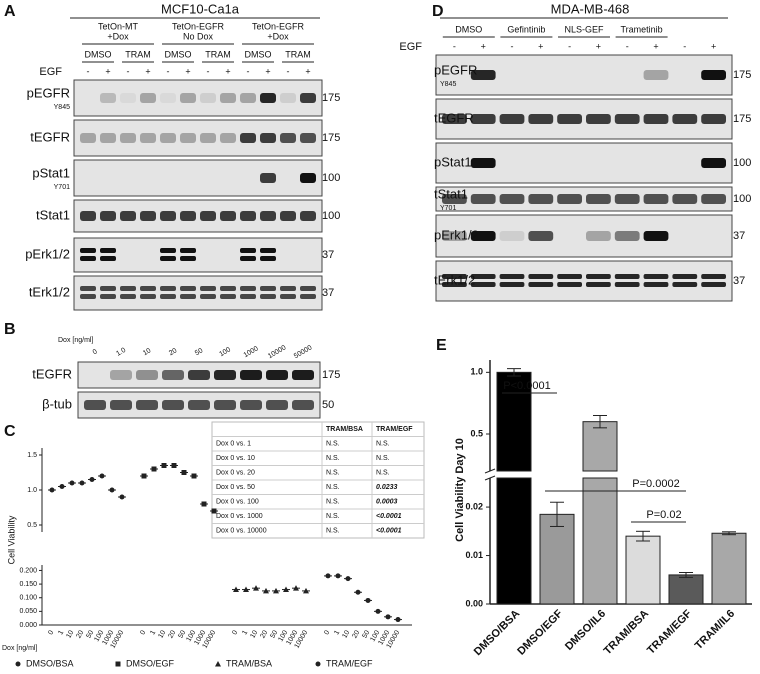  I want to click on label: 20, so click(356, 634).